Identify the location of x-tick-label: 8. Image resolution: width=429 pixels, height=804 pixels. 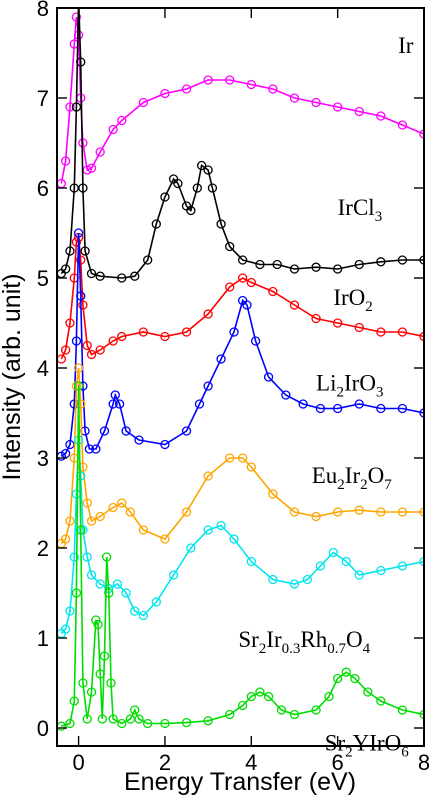
(423, 762).